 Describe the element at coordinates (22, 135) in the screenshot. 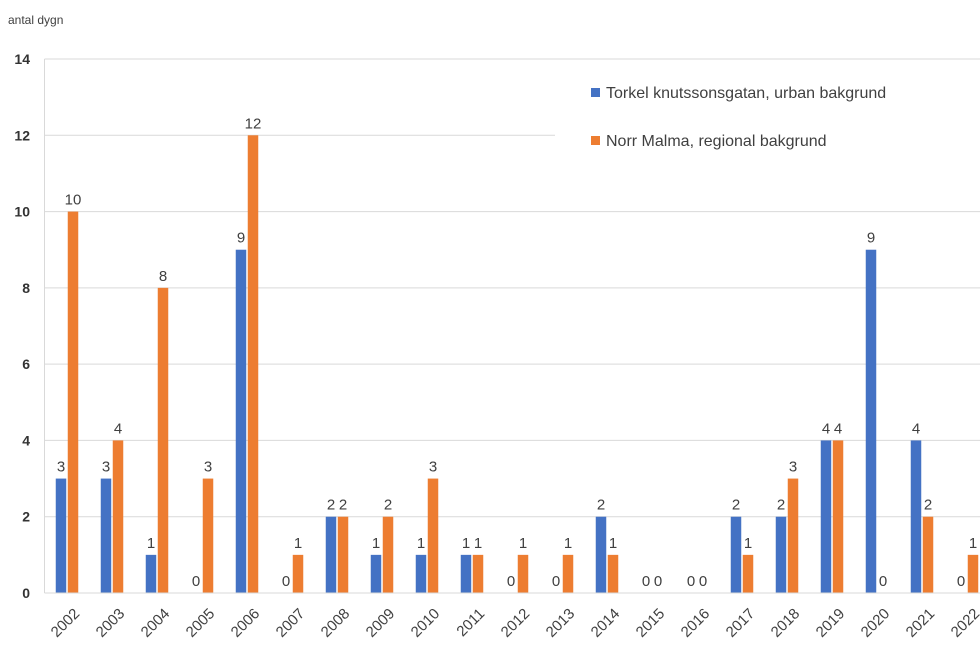

I see `y-tick-label: 12` at that location.